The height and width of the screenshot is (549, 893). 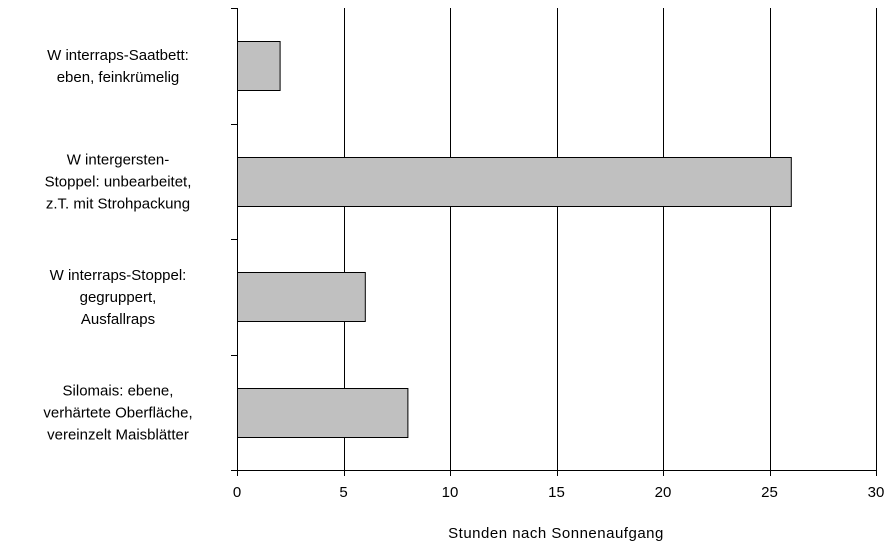 I want to click on x-tick-label-10: 10, so click(x=450, y=492).